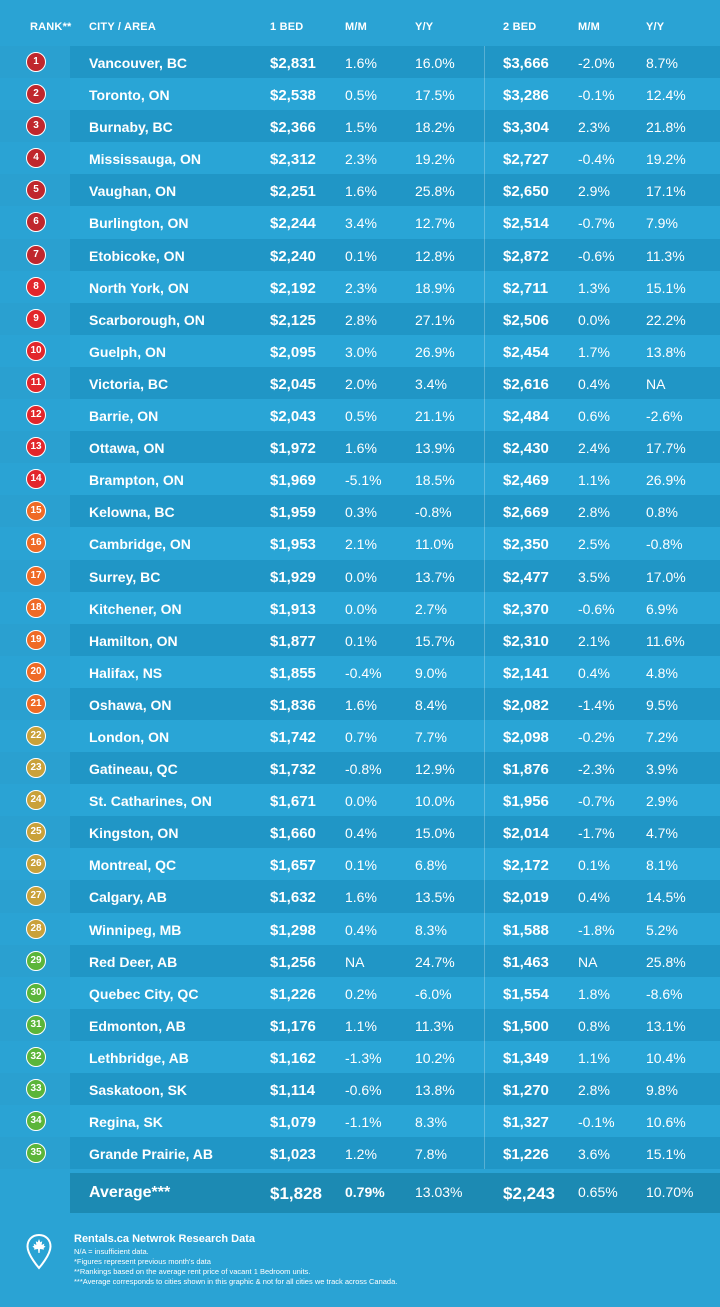 The height and width of the screenshot is (1307, 720). What do you see at coordinates (129, 95) in the screenshot?
I see `city-name: Toronto, ON` at bounding box center [129, 95].